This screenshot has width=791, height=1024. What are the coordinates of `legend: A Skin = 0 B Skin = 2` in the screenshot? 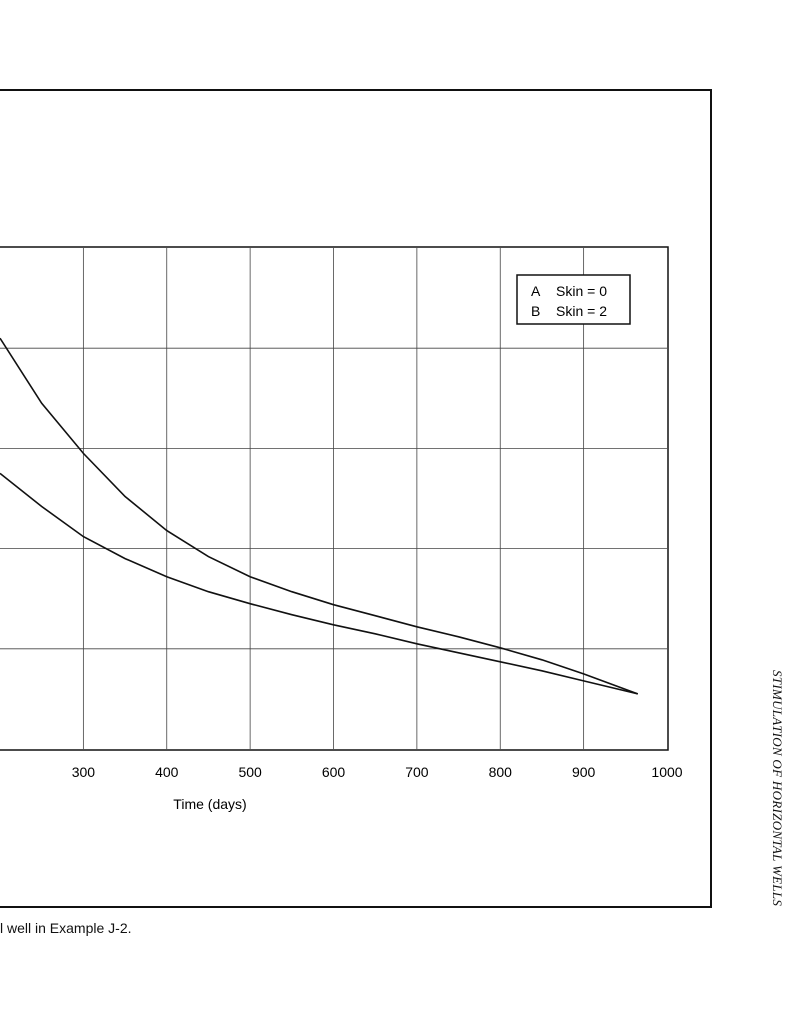 It's located at (573, 299).